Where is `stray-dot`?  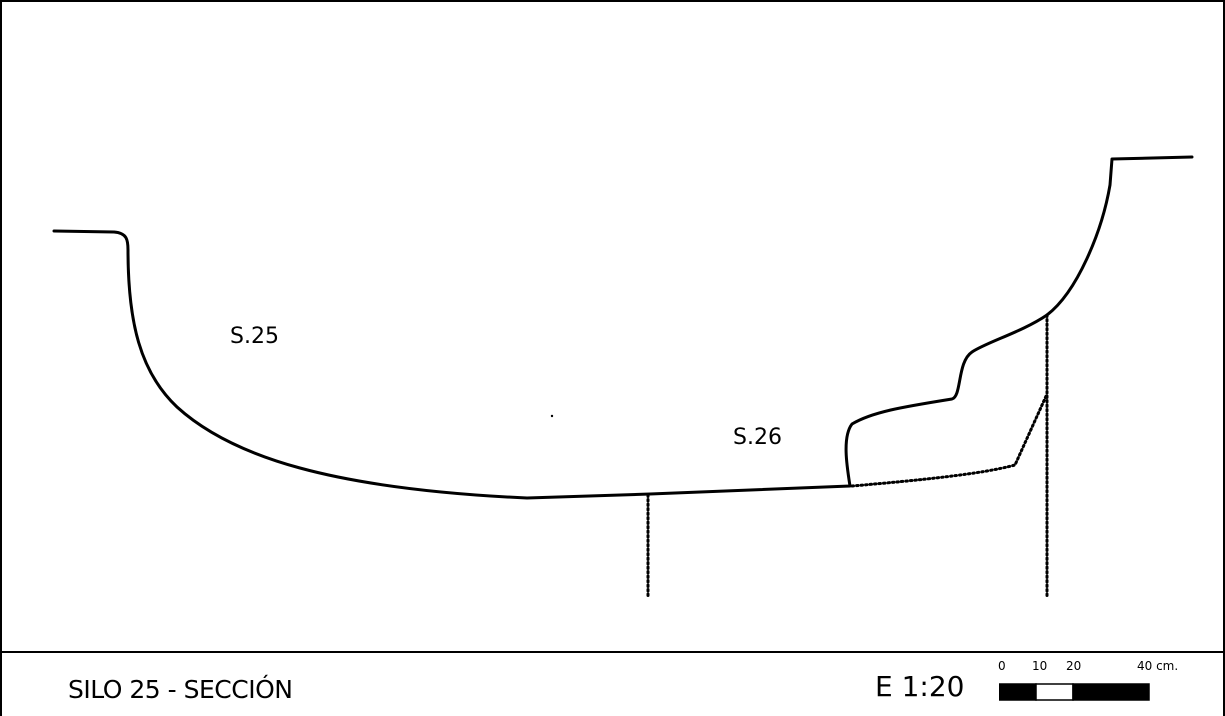
stray-dot is located at coordinates (552, 416).